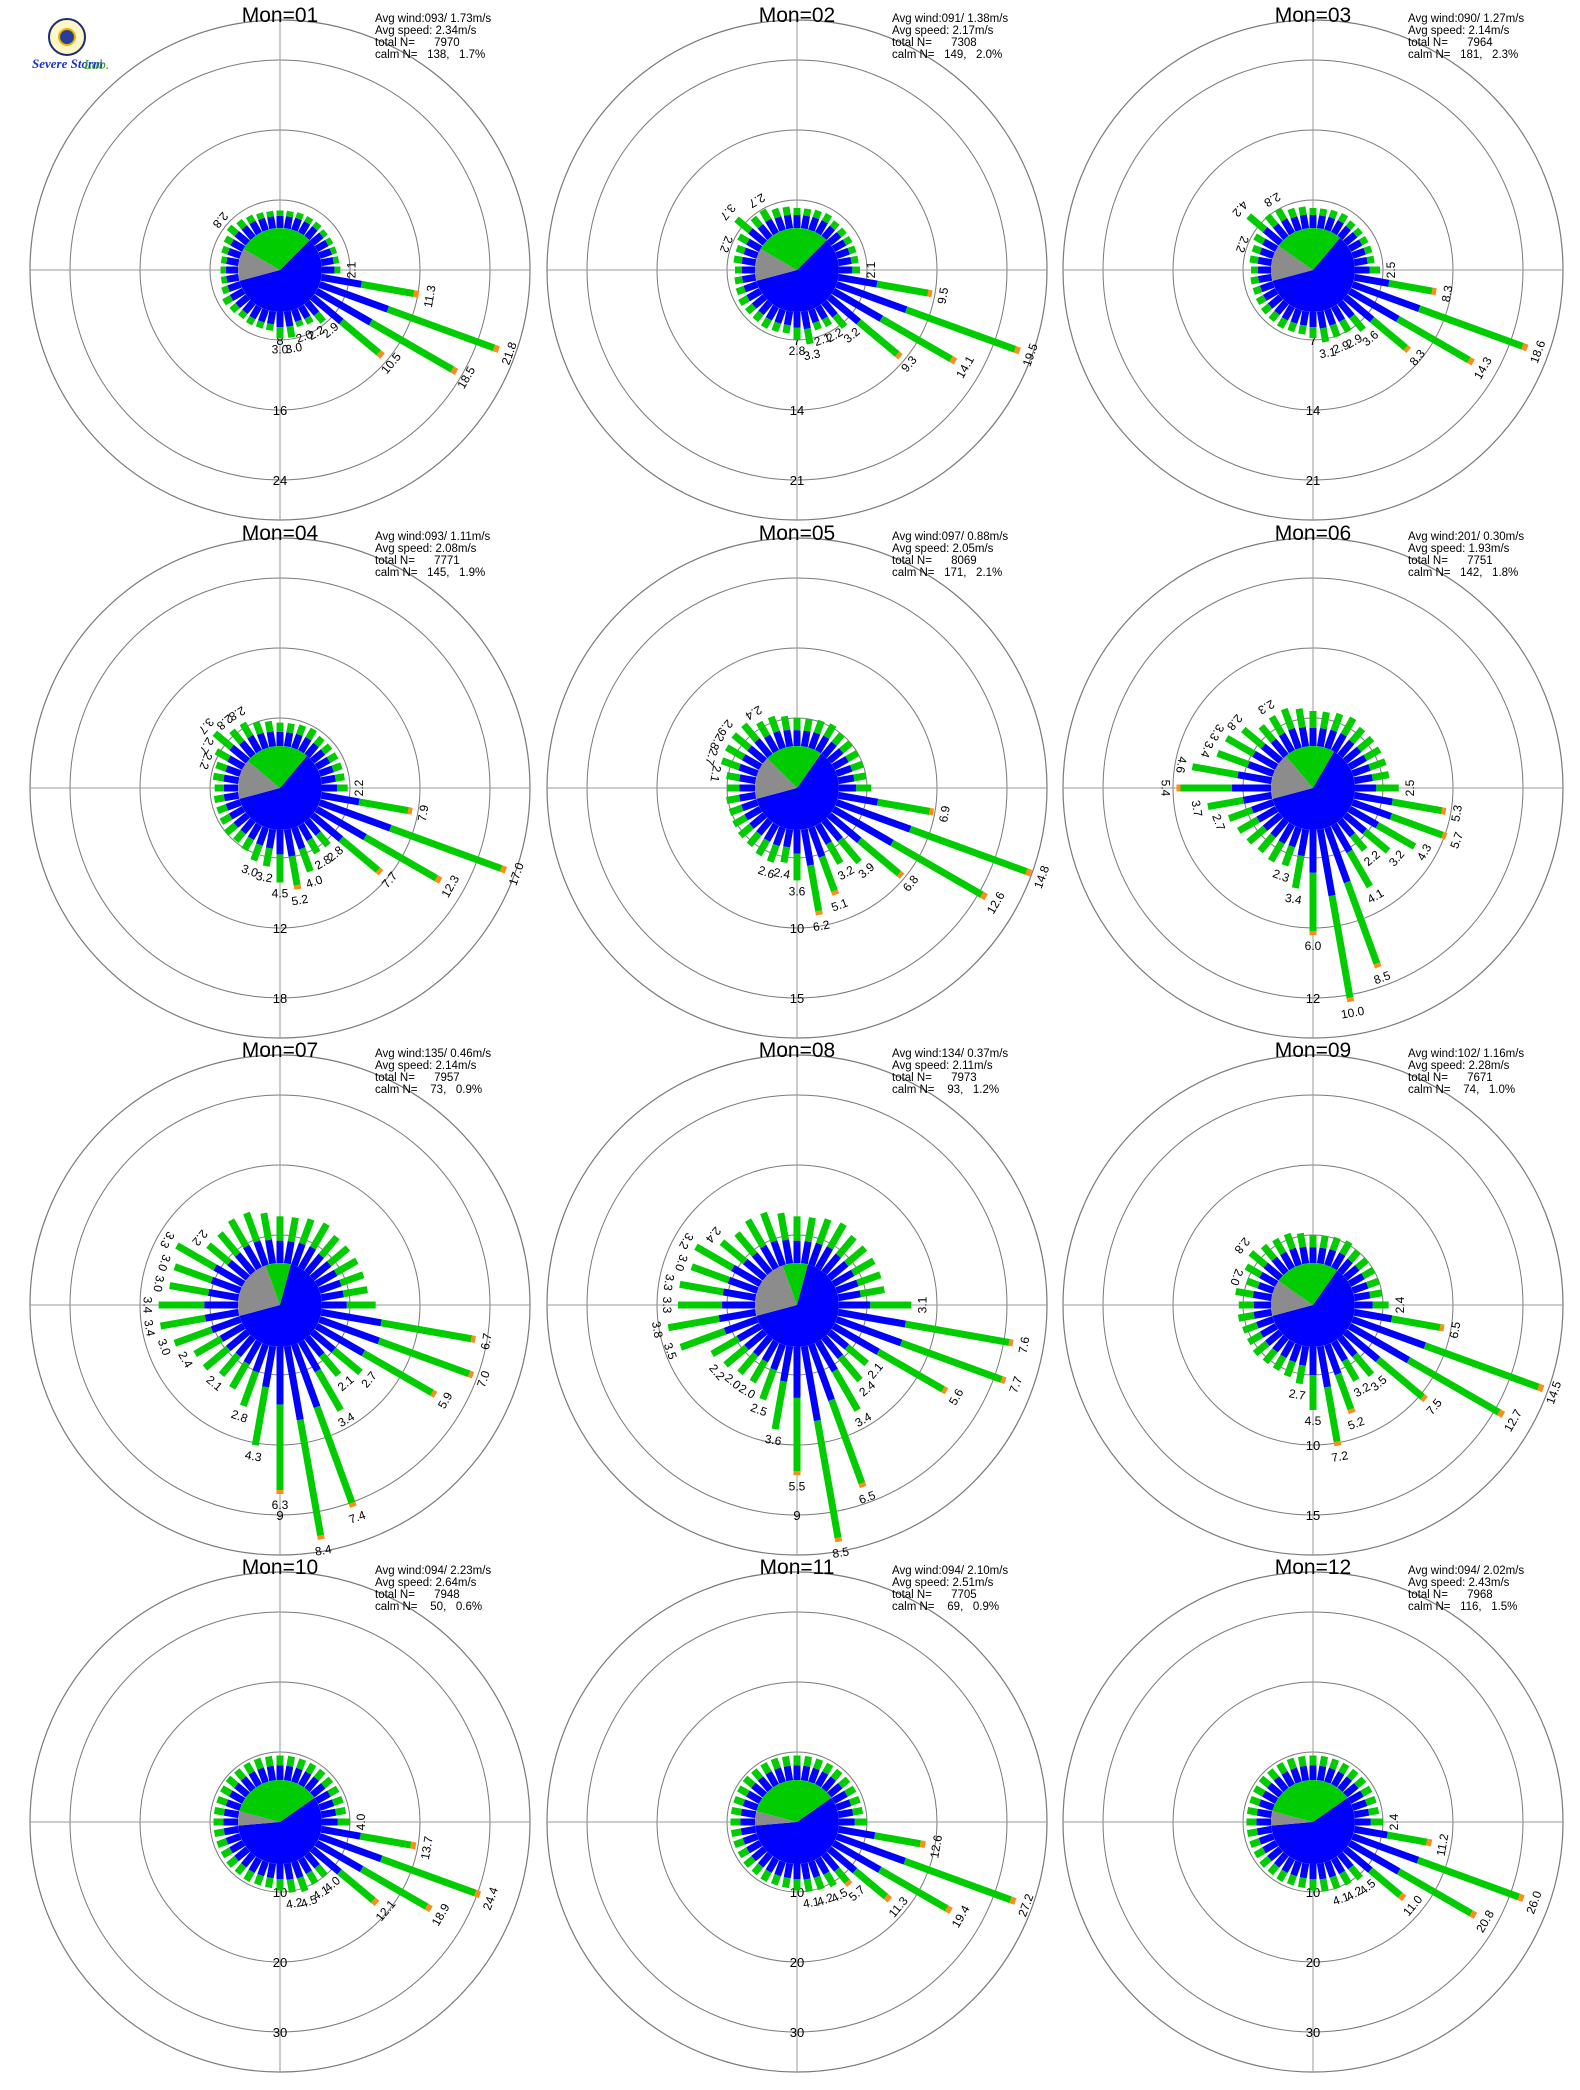  I want to click on stats-total-n: total N= 7751, so click(1450, 561).